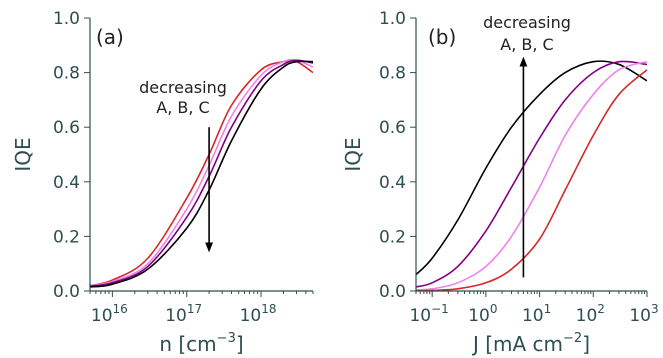 The height and width of the screenshot is (358, 663). Describe the element at coordinates (110, 37) in the screenshot. I see `panel-label: (a)` at that location.